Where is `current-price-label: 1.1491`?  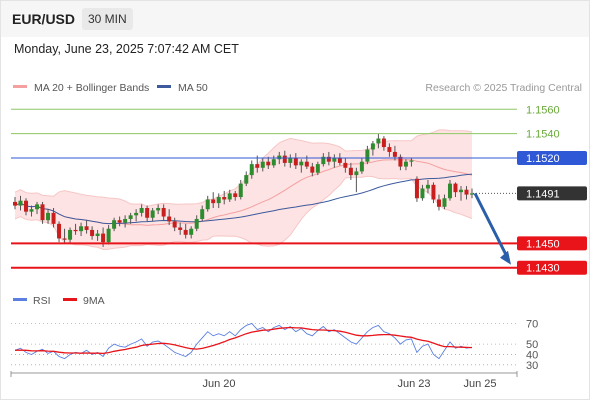
current-price-label: 1.1491 is located at coordinates (543, 194).